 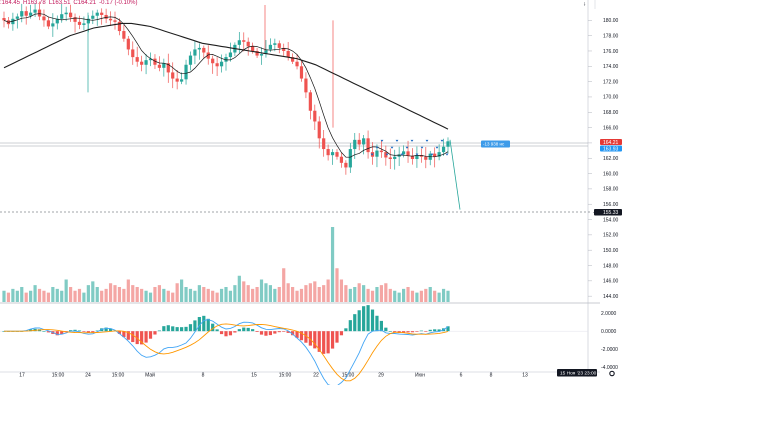 I want to click on time-tick-label: 17, so click(x=22, y=376).